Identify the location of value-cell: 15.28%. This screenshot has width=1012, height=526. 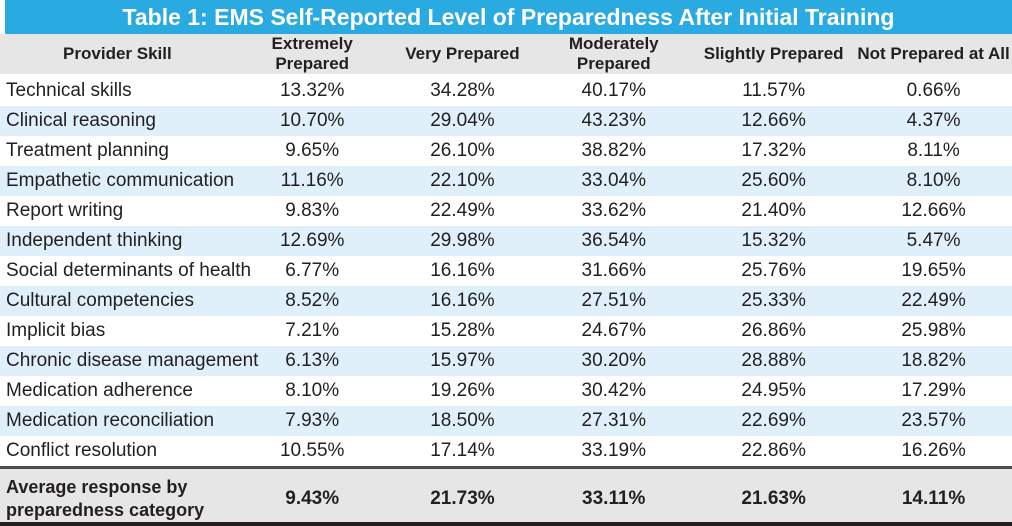
(462, 330).